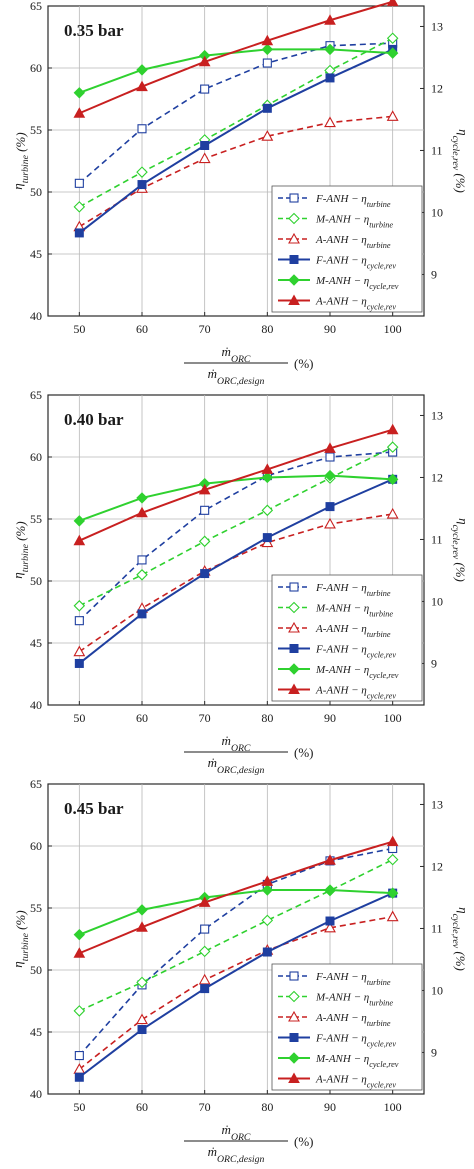  What do you see at coordinates (355, 1041) in the screenshot?
I see `legend-label: F-ANH − ηcycle,rev` at bounding box center [355, 1041].